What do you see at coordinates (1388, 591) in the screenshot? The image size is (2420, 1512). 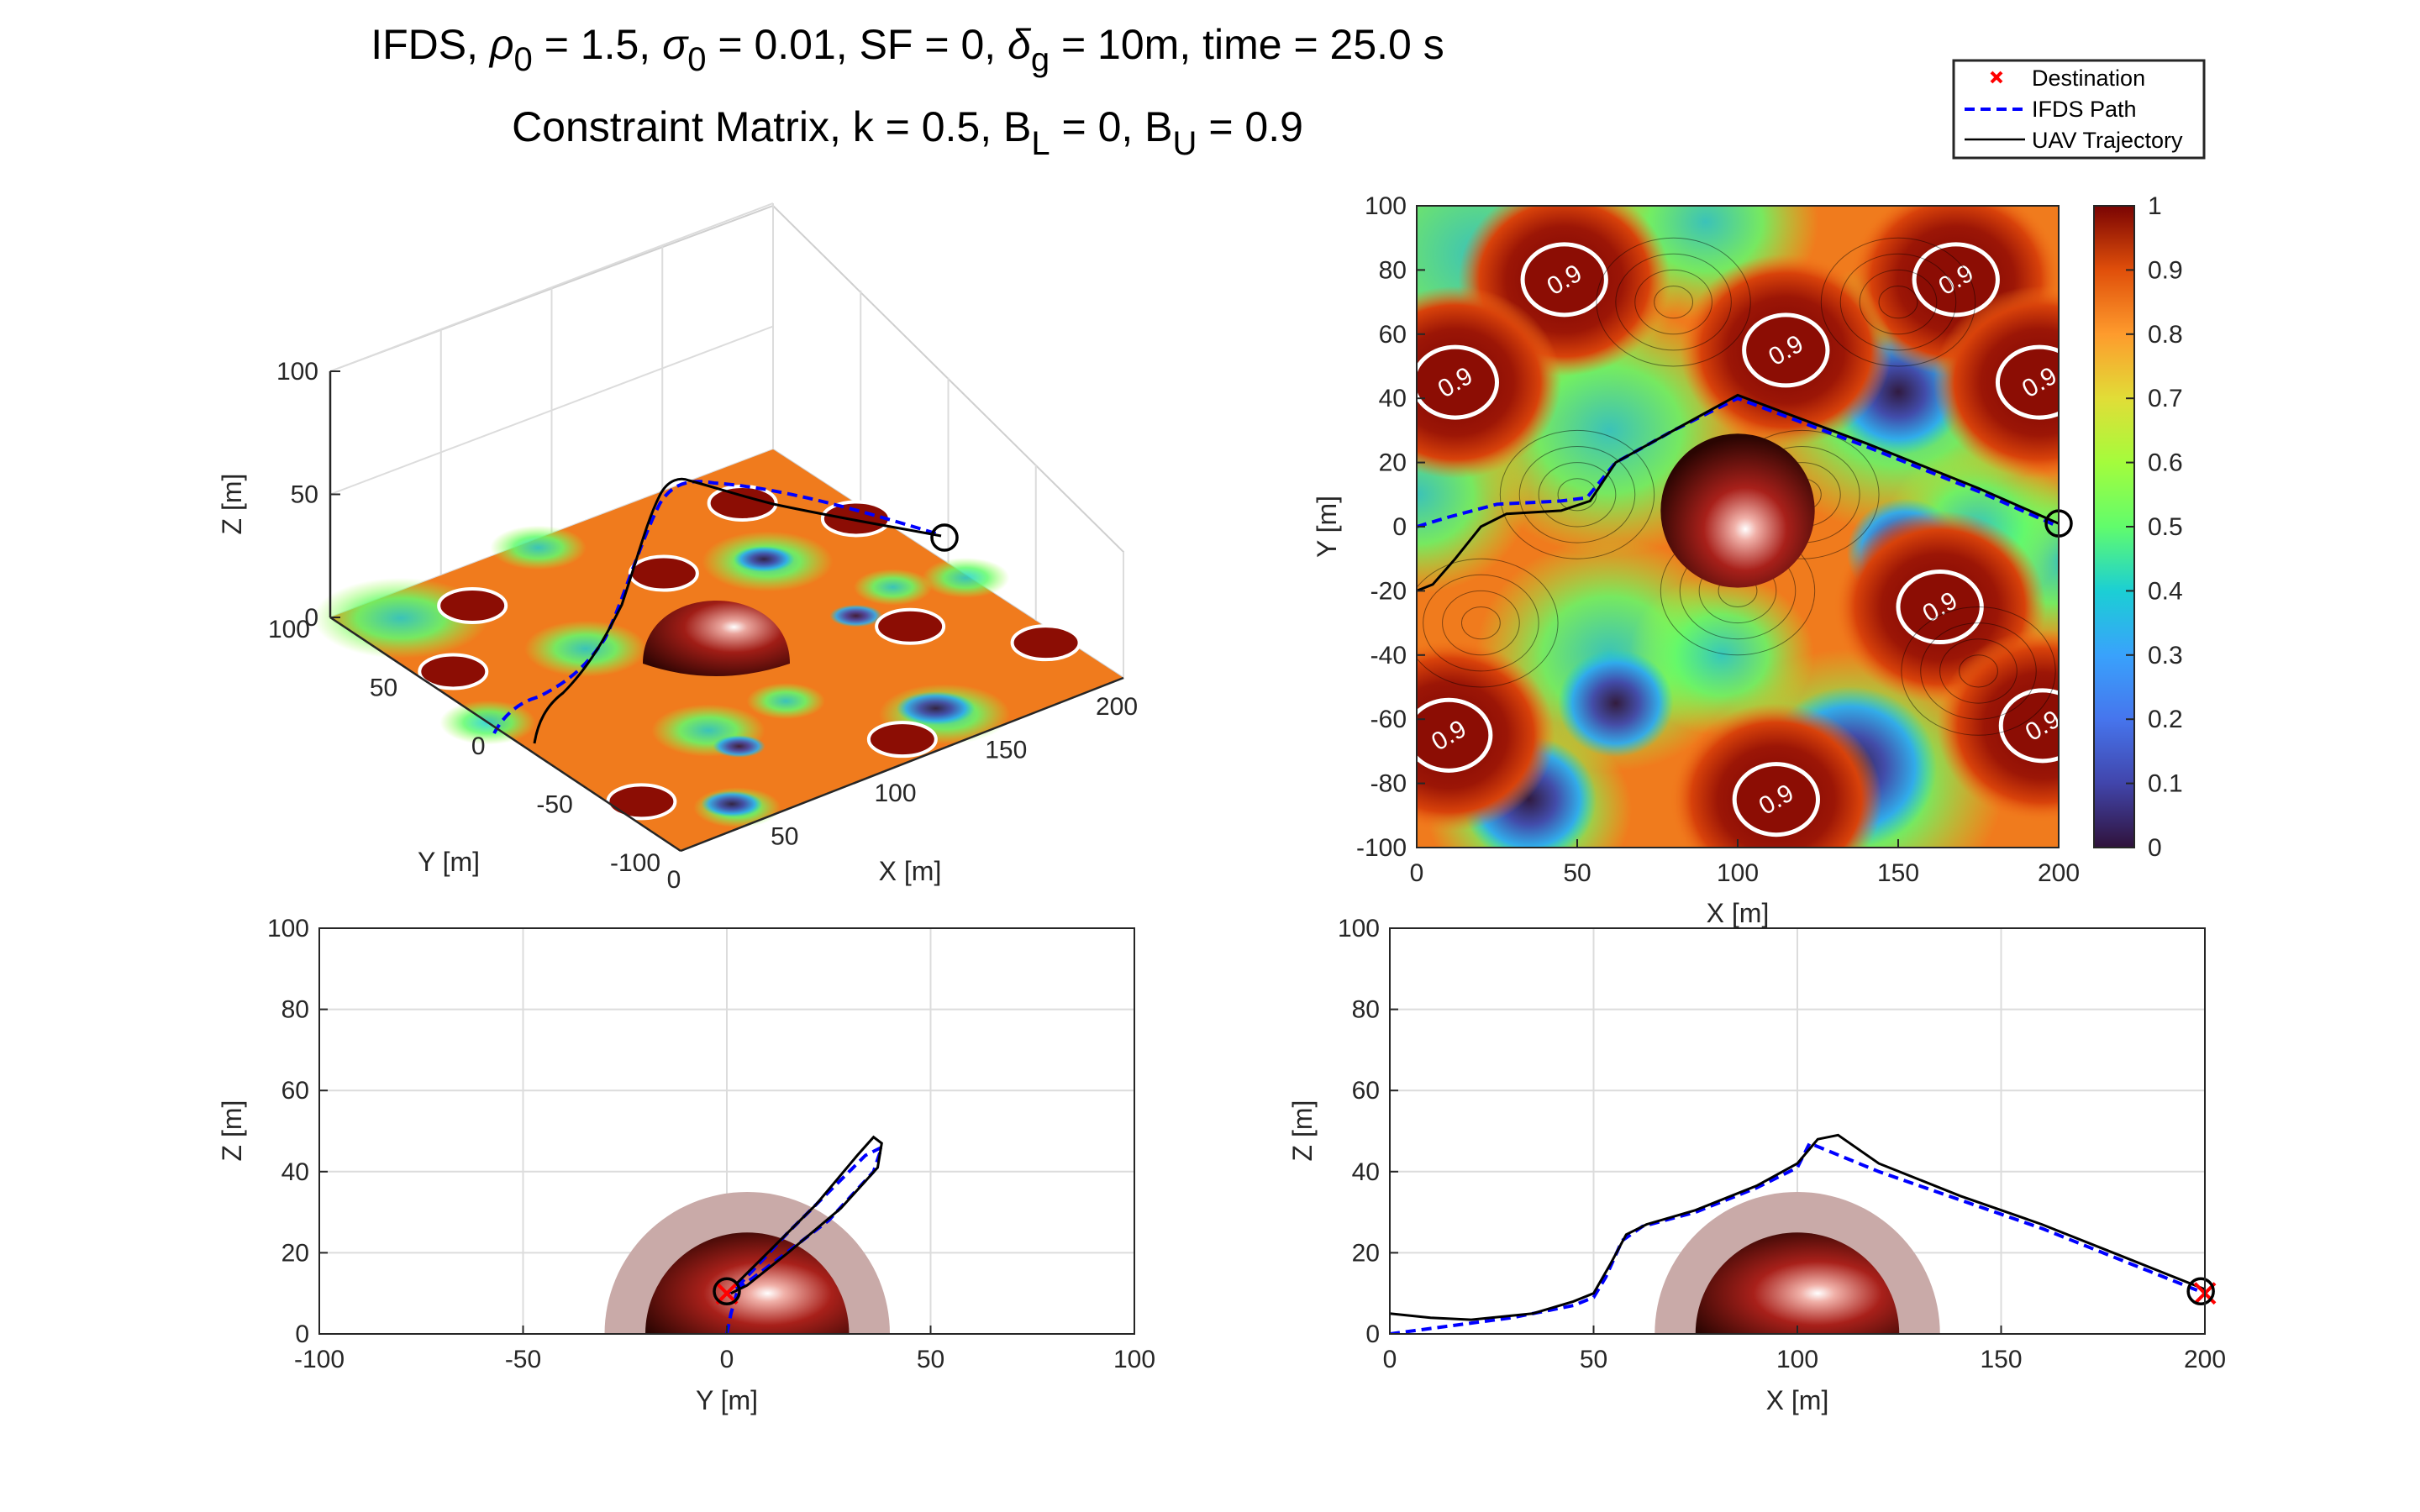 I see `topview-ytick-label-4: -20` at bounding box center [1388, 591].